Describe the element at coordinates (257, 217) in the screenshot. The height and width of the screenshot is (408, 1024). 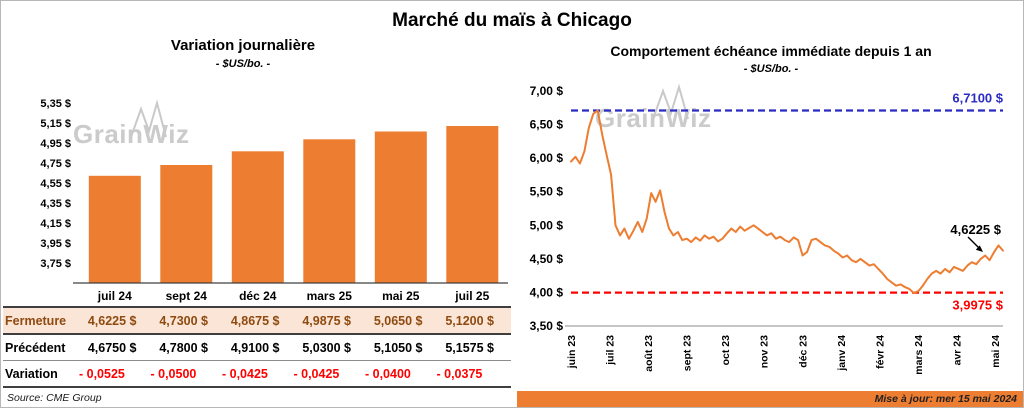
I see `bar-déc 24` at that location.